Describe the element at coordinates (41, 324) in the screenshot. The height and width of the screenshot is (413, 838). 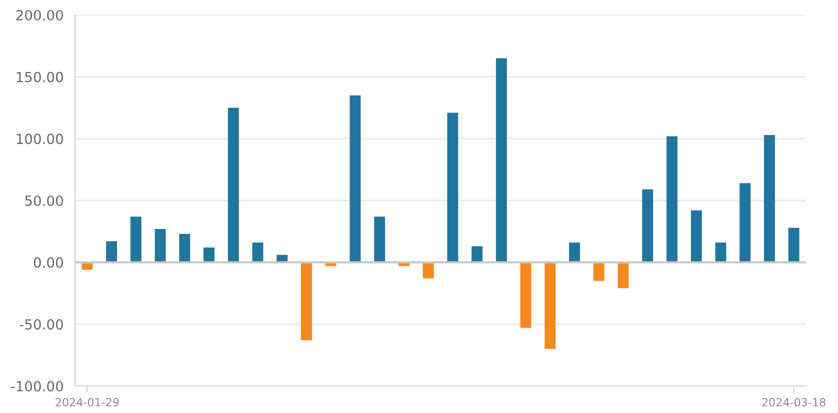
I see `y-tick-label: -50.00` at that location.